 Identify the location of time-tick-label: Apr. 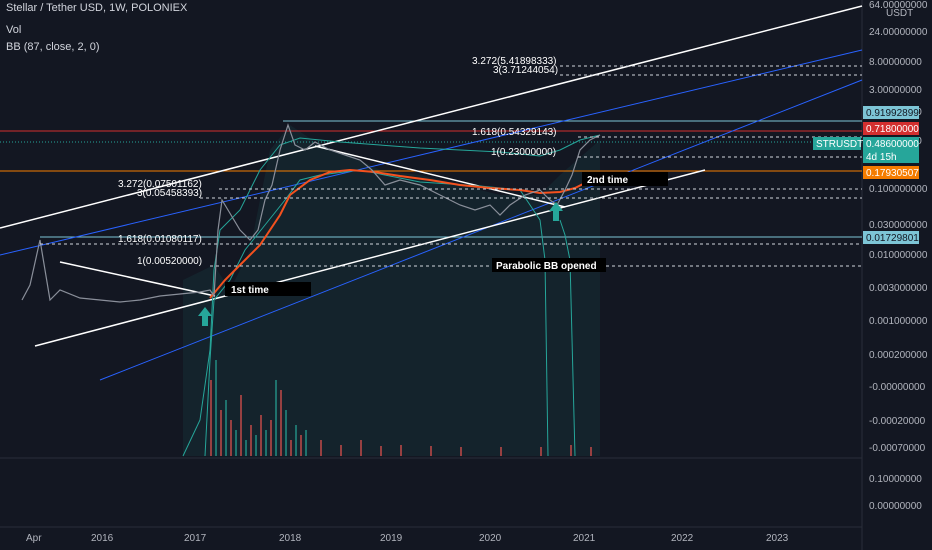
(34, 538).